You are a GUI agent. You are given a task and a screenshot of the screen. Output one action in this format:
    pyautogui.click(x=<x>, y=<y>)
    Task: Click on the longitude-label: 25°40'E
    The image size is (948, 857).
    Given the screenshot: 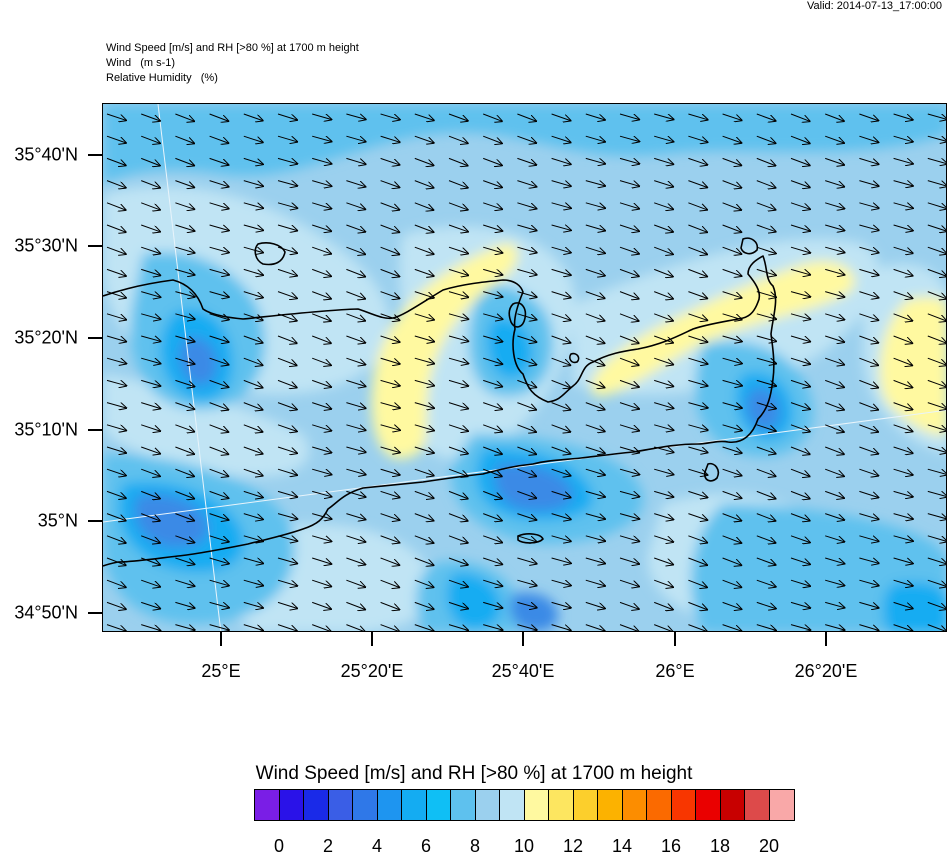 What is the action you would take?
    pyautogui.click(x=523, y=671)
    